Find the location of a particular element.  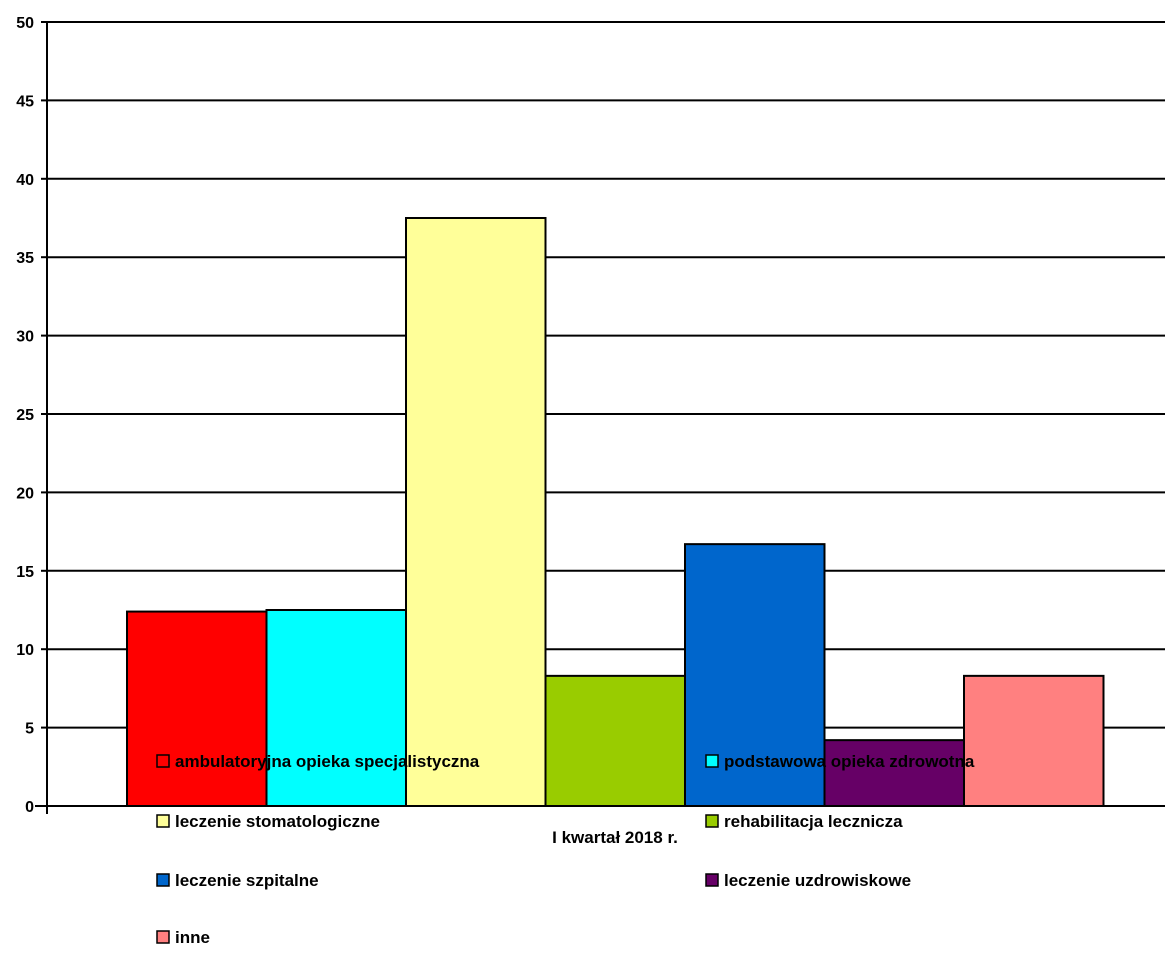

legend-label: leczenie stomatologiczne is located at coordinates (277, 821).